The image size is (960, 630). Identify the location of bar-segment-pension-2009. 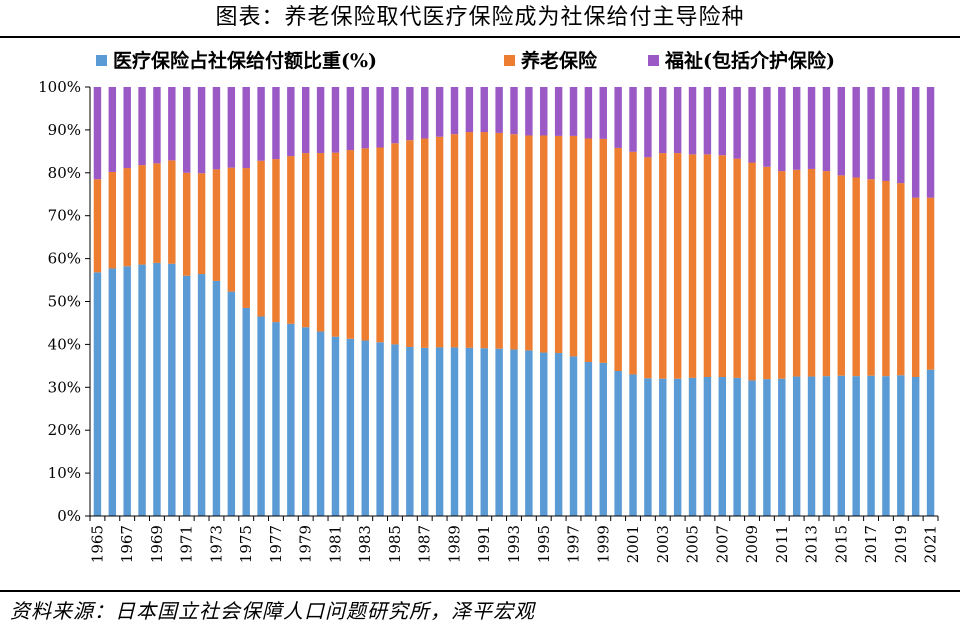
(752, 271).